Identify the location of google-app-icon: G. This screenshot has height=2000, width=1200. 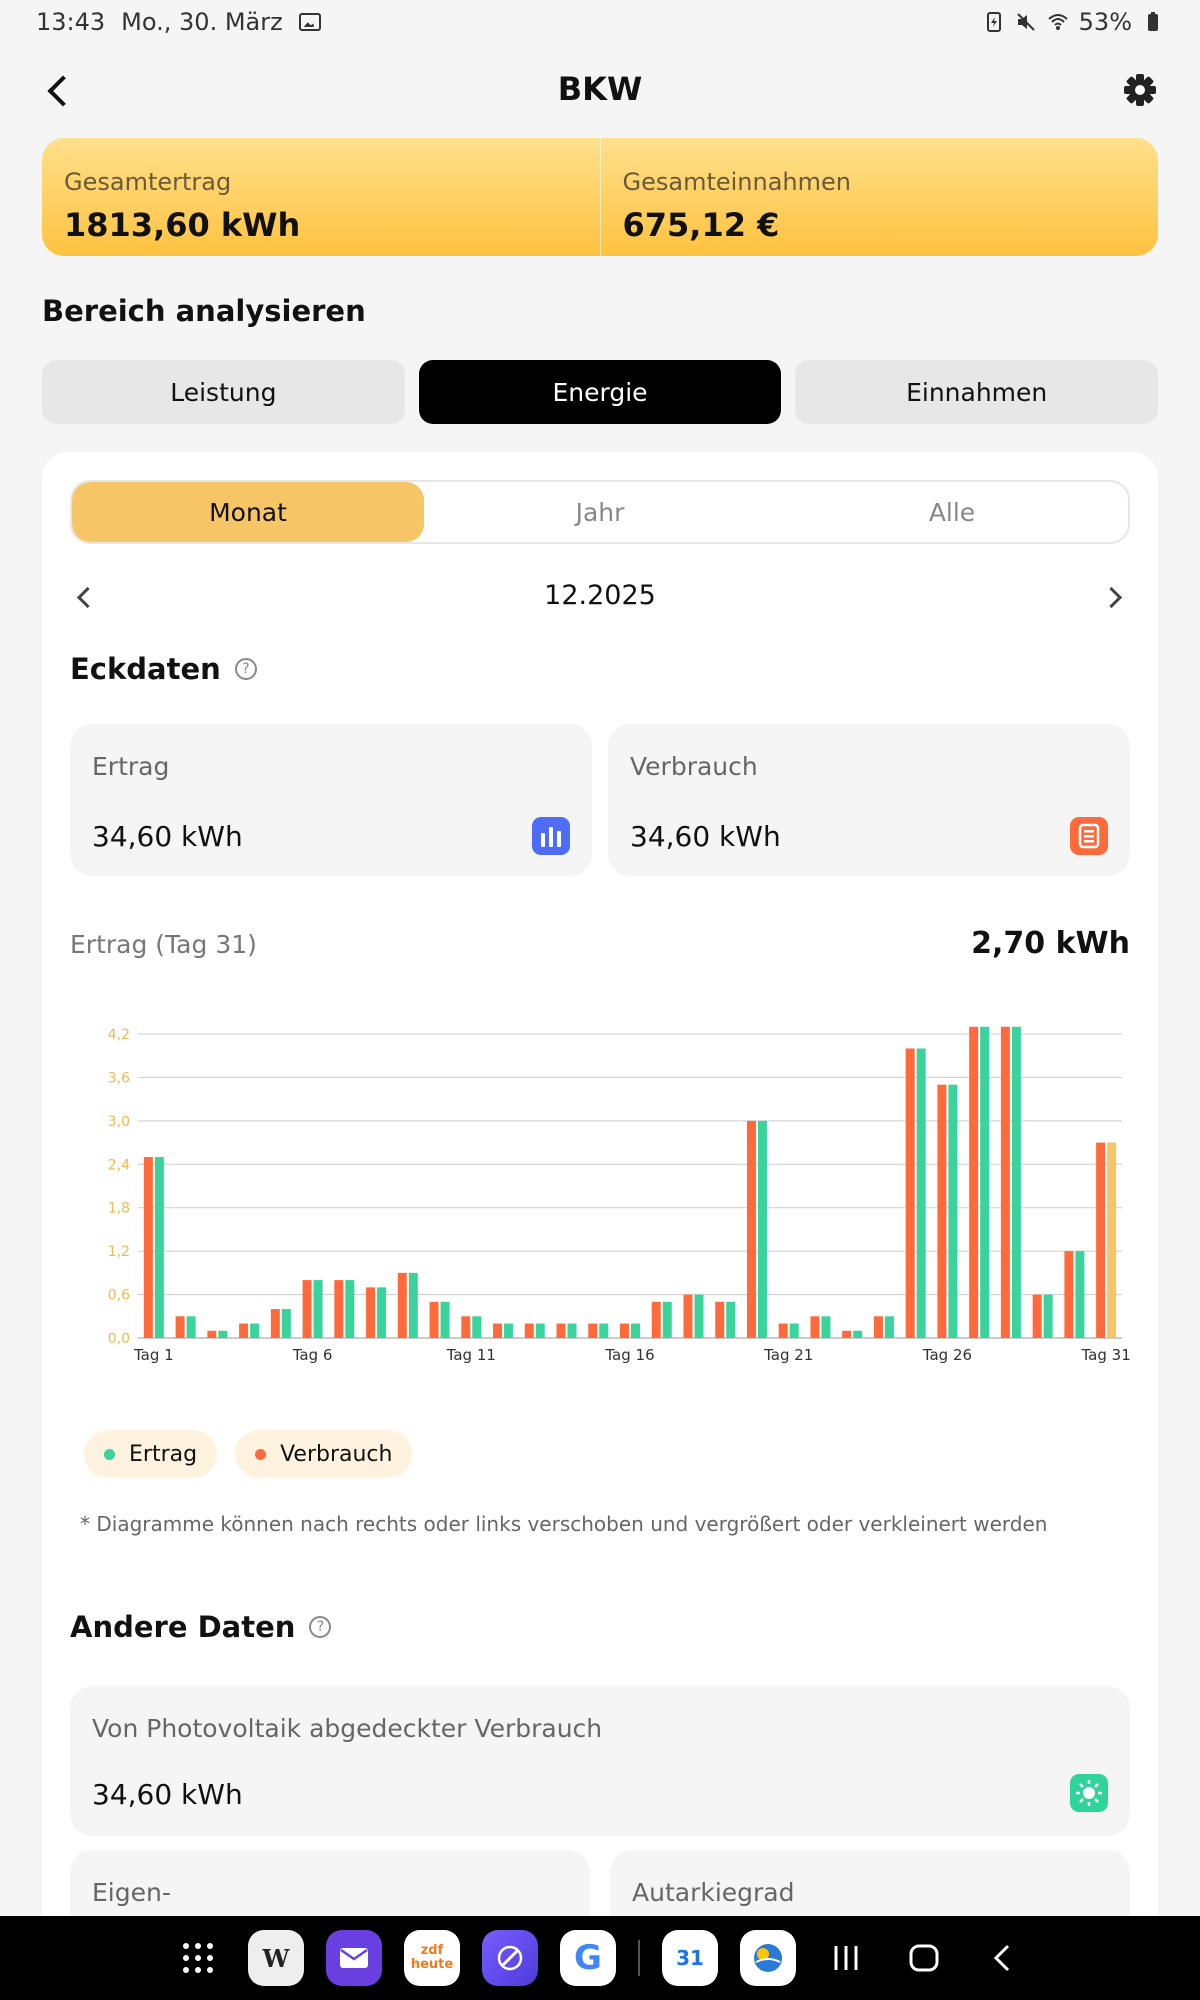
(588, 1958).